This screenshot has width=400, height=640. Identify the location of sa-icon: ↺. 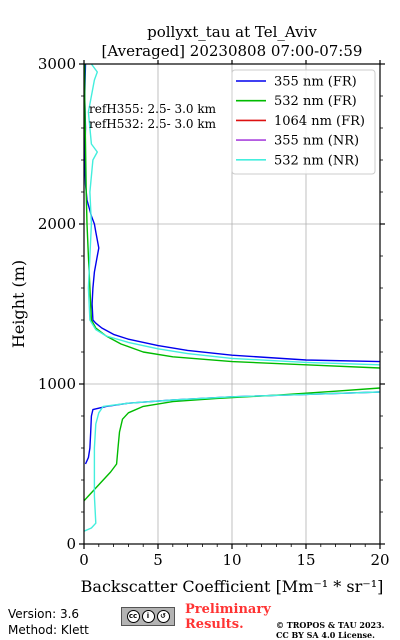
(163, 616).